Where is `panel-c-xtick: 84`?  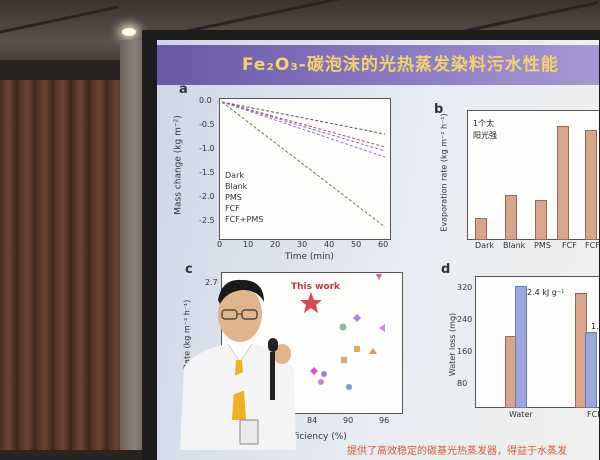 panel-c-xtick: 84 is located at coordinates (312, 420).